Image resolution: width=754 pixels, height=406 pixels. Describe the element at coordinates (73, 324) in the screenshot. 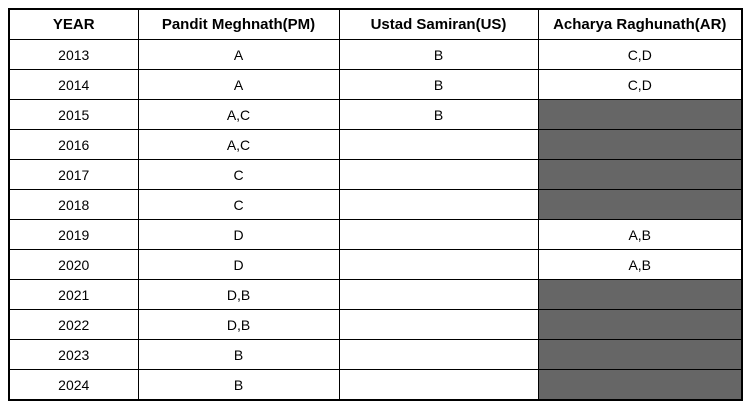

I see `cell-year: 2022` at that location.